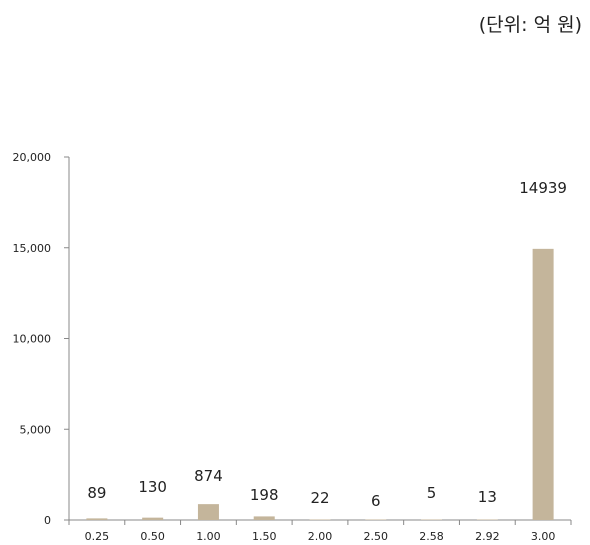  I want to click on x-tick-label: 2.58, so click(431, 536).